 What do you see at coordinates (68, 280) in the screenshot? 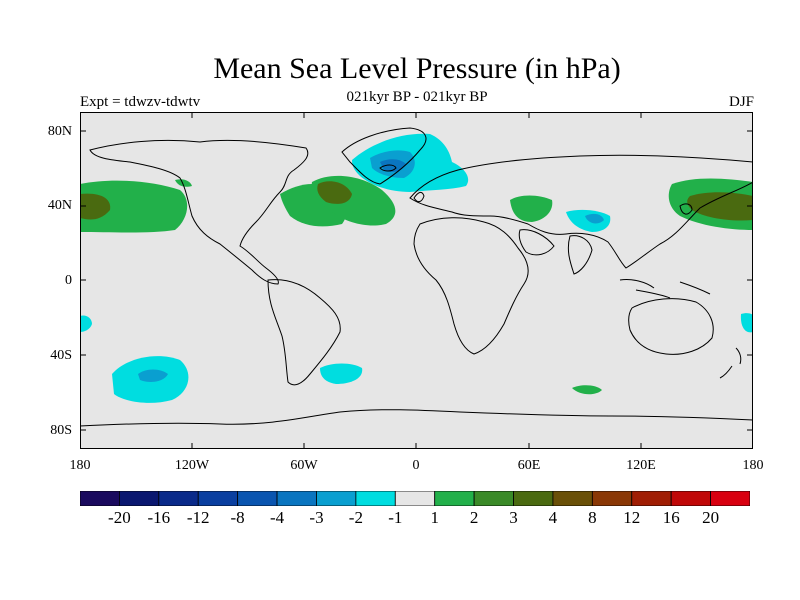
I see `lat-label-0: 0` at bounding box center [68, 280].